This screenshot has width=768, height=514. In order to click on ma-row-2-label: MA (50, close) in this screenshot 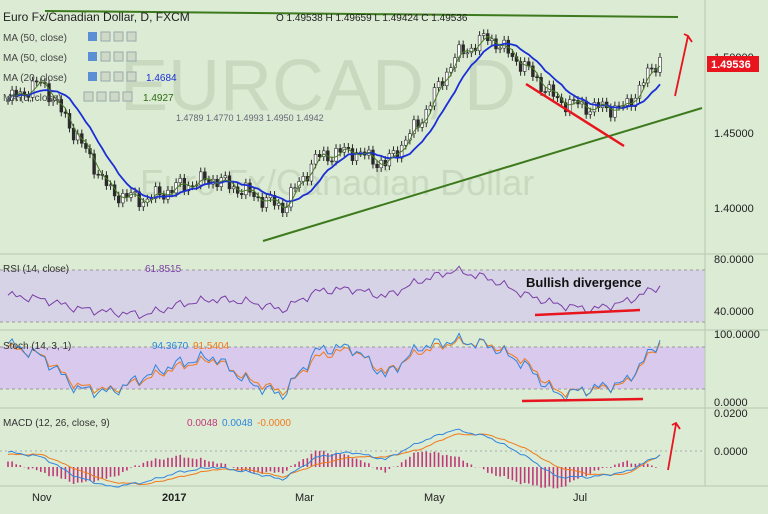, I will do `click(35, 58)`.